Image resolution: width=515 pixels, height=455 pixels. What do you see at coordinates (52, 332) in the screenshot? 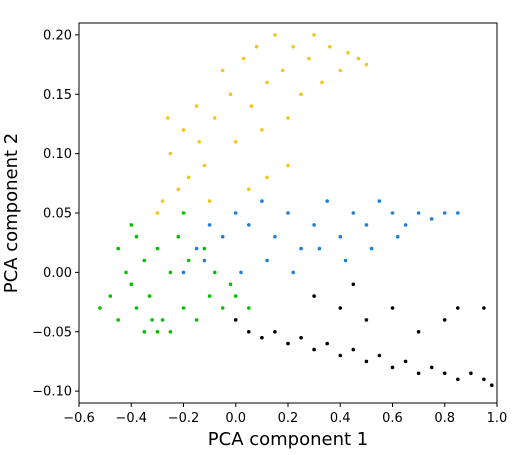
I see `y-tick-label: −0.05` at bounding box center [52, 332].